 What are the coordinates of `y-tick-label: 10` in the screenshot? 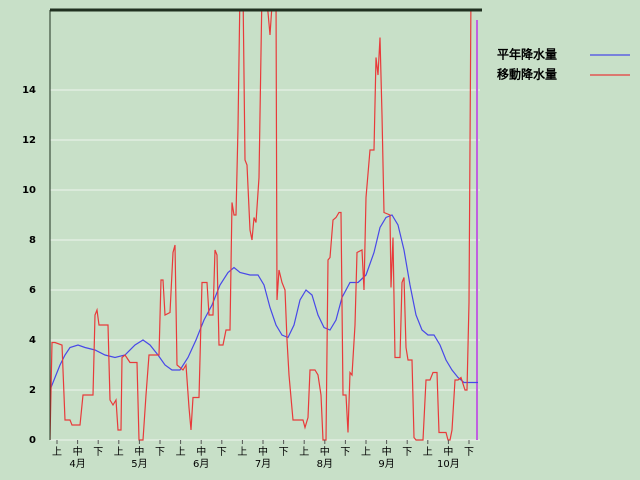 It's located at (29, 190).